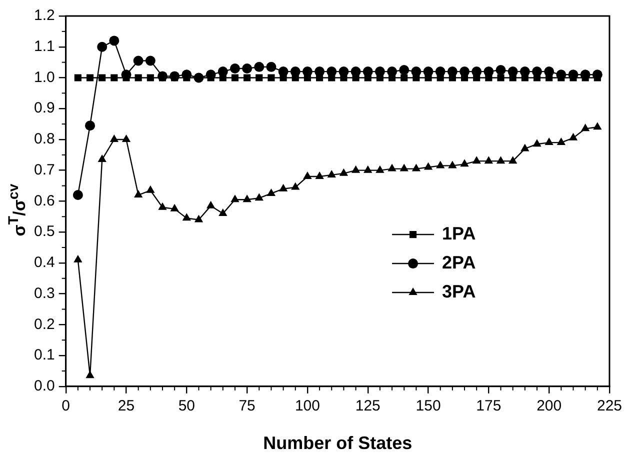 Image resolution: width=626 pixels, height=463 pixels. I want to click on legend-label: 3PA, so click(459, 292).